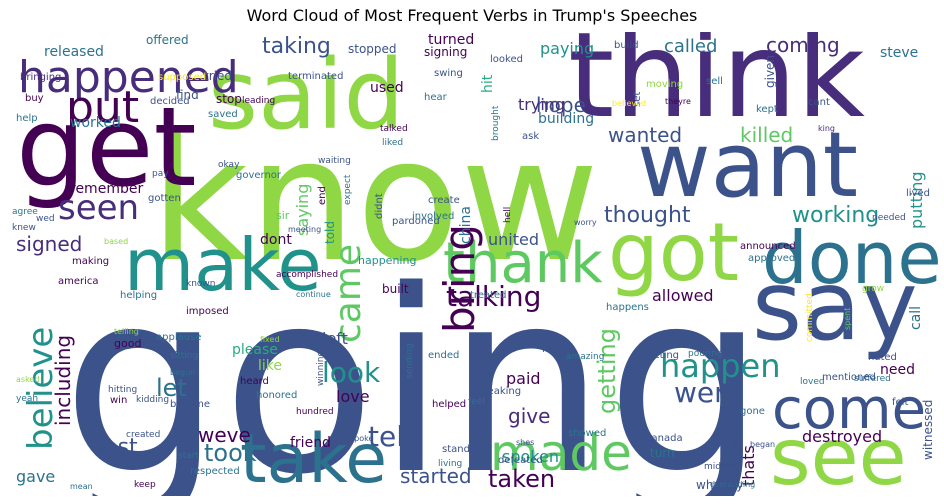 The height and width of the screenshot is (504, 944). Describe the element at coordinates (899, 53) in the screenshot. I see `word-steve: steve` at that location.